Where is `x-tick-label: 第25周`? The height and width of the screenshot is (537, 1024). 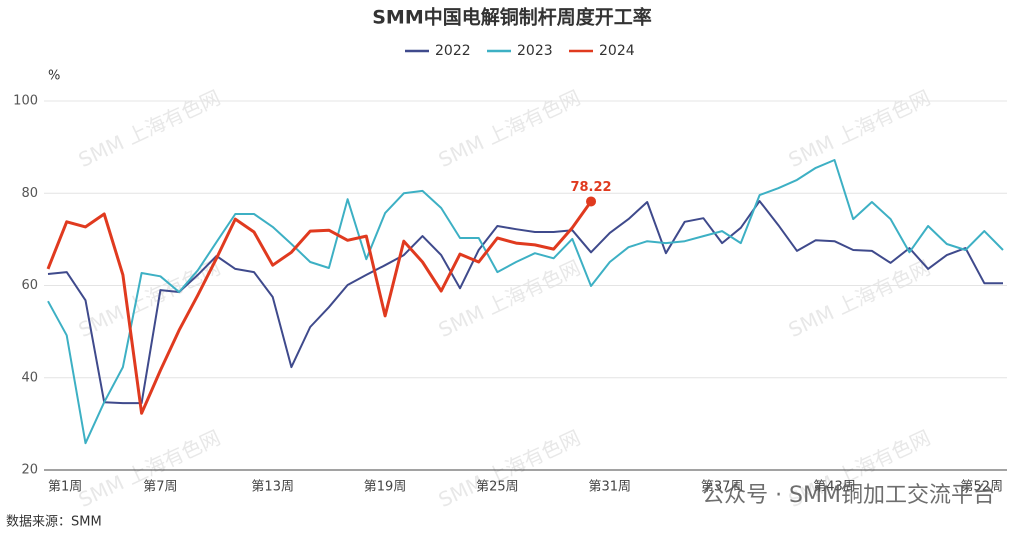
x-tick-label: 第25周 is located at coordinates (497, 487).